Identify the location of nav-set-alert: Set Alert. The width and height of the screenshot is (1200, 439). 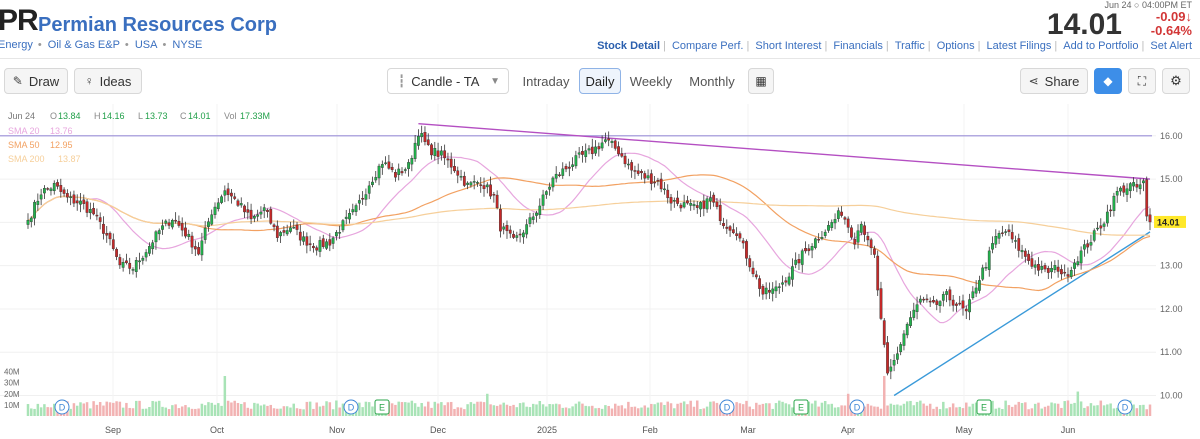
(1171, 46).